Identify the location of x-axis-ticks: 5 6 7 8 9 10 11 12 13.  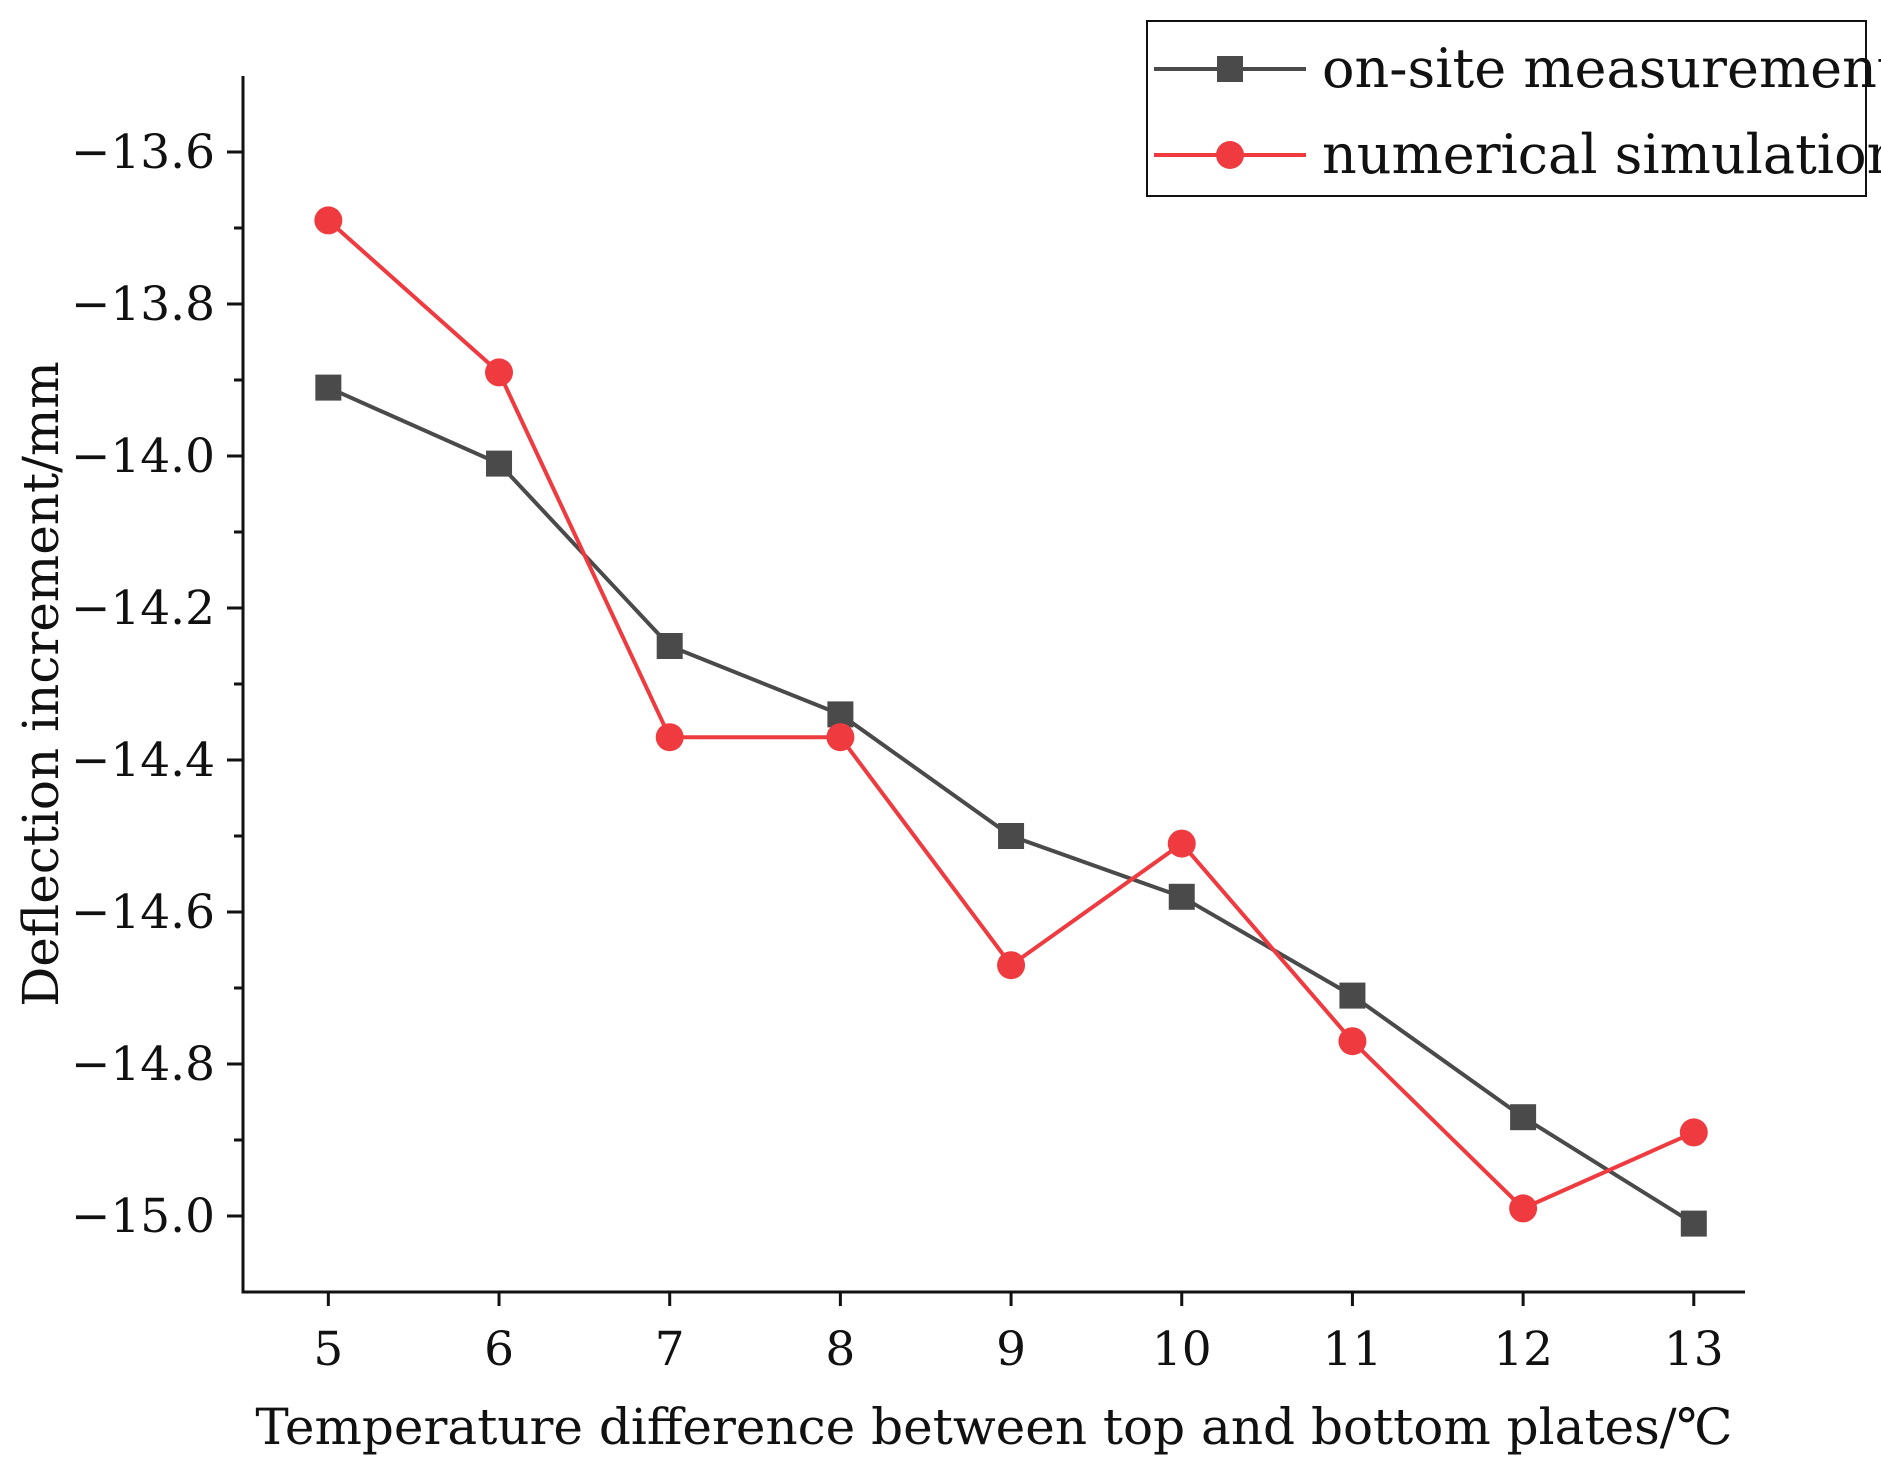
(1018, 1334).